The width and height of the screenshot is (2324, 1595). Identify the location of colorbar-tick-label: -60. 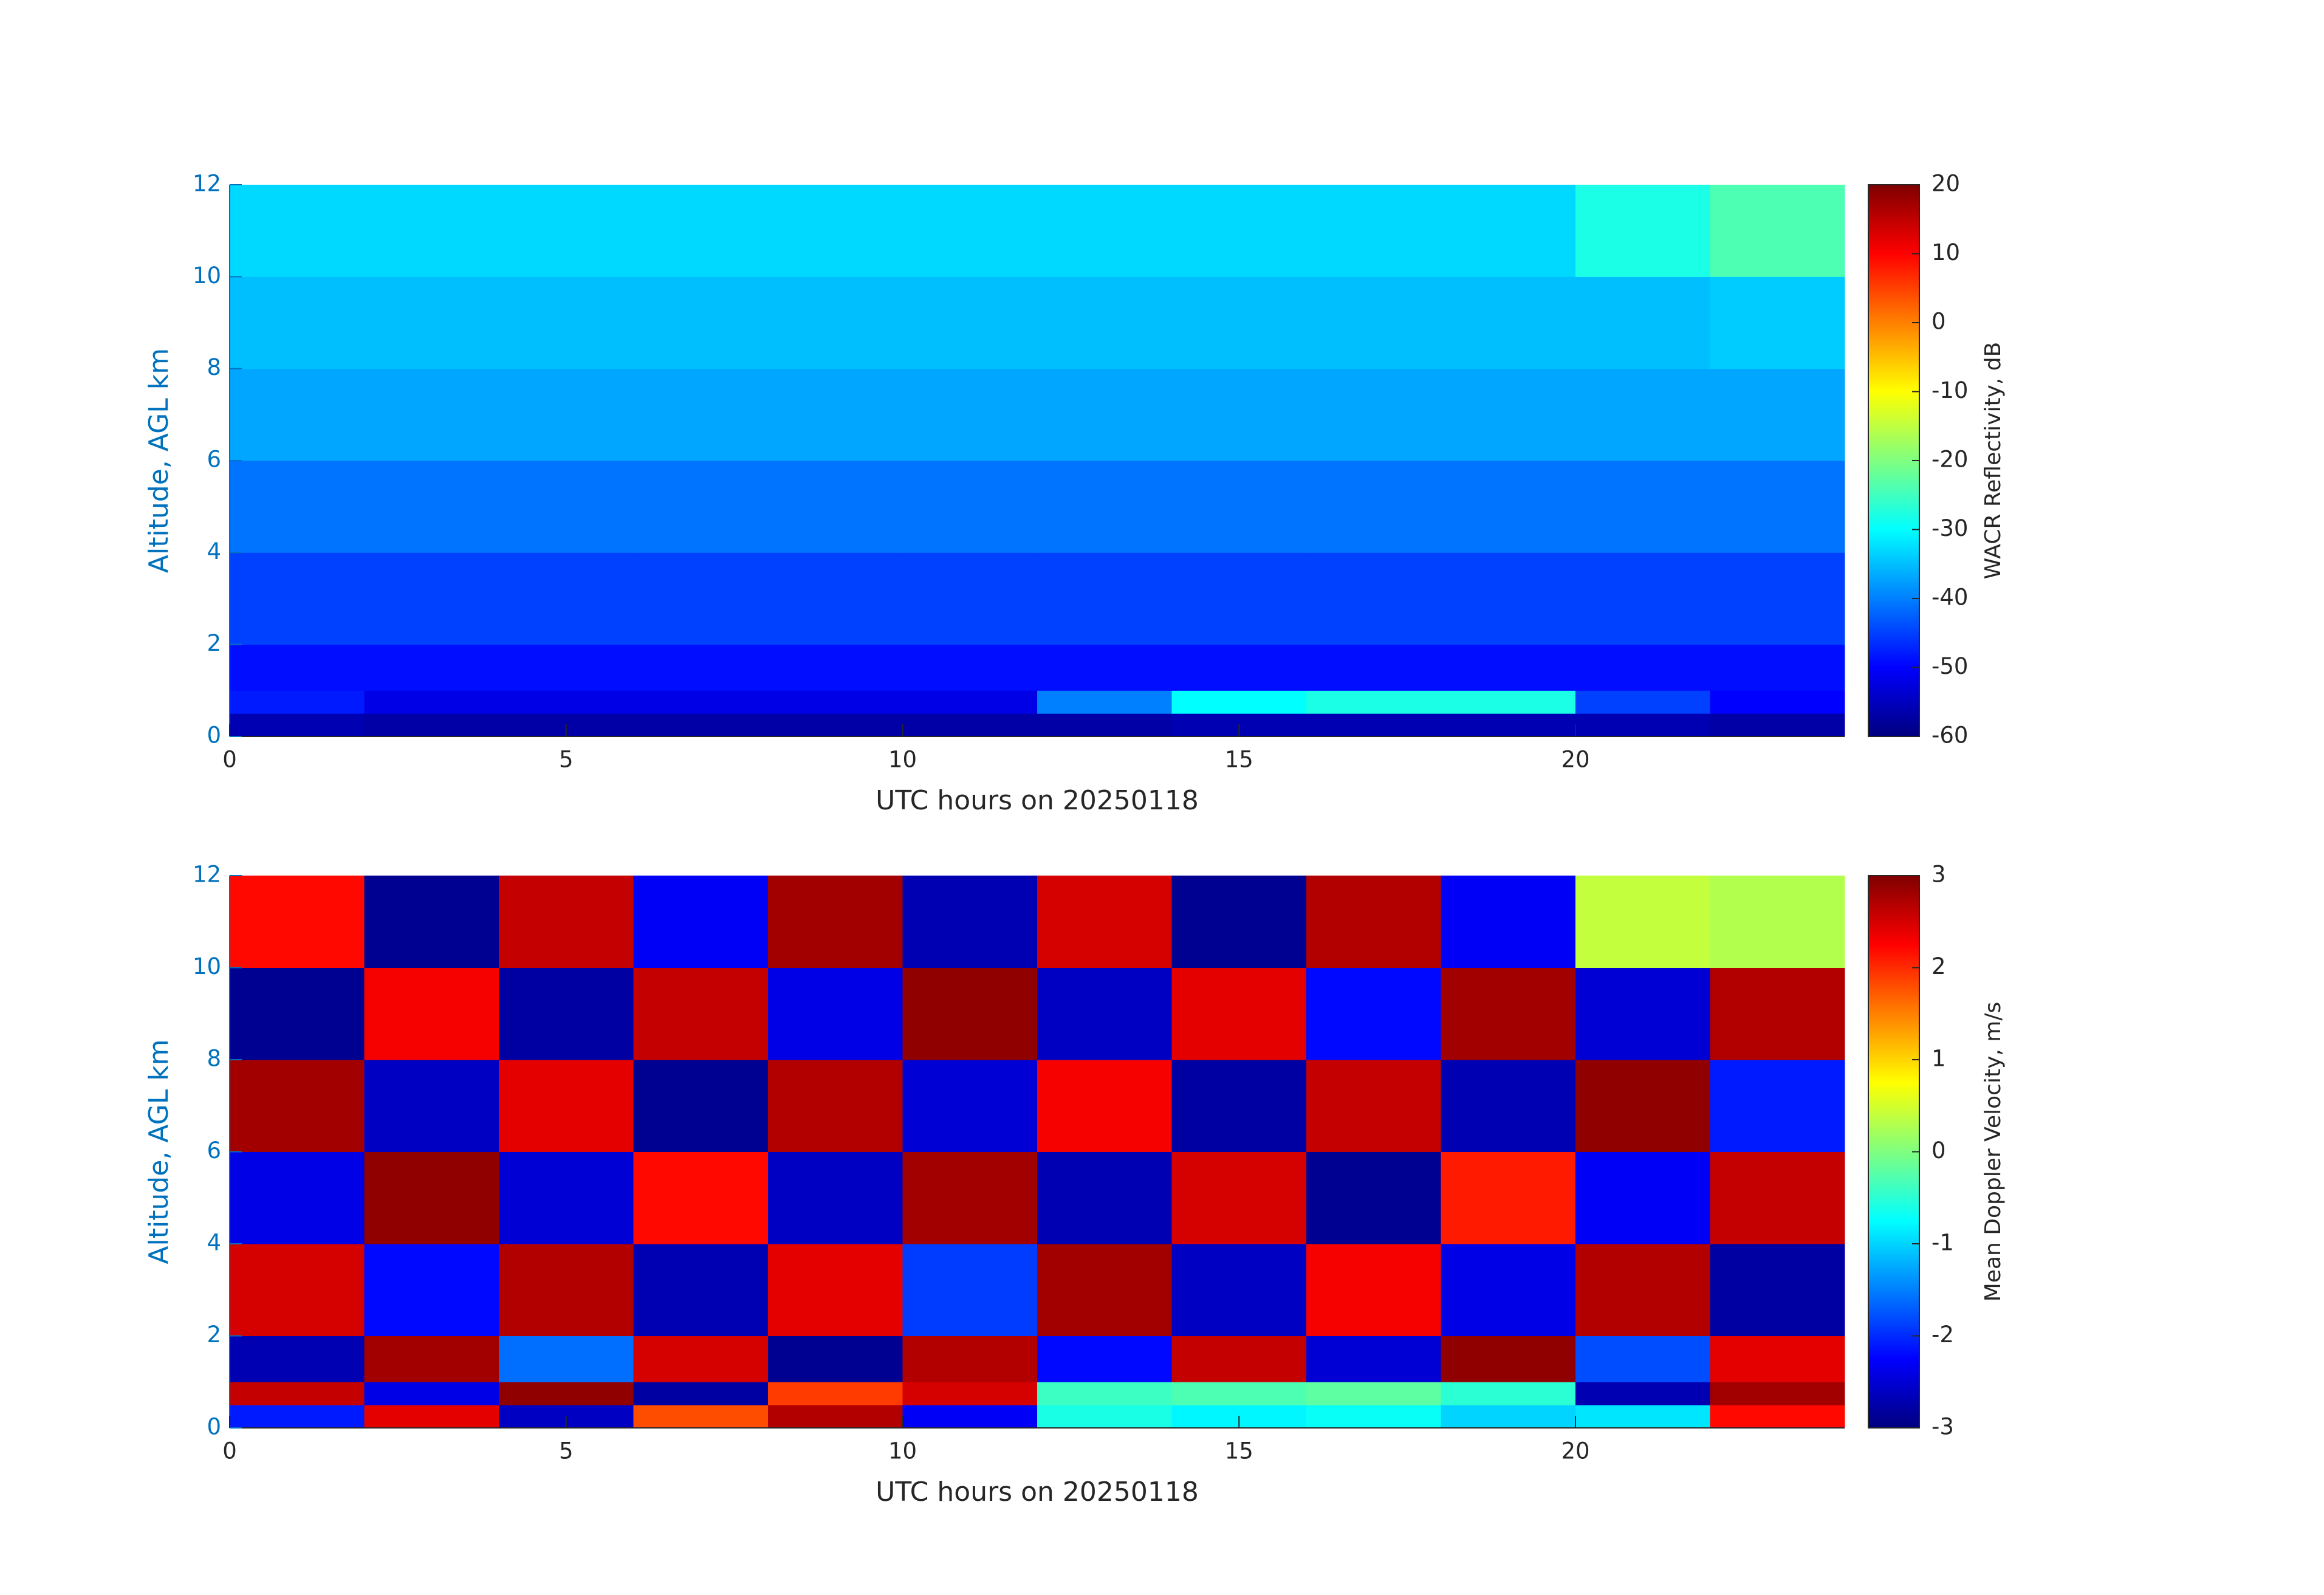
(1950, 736).